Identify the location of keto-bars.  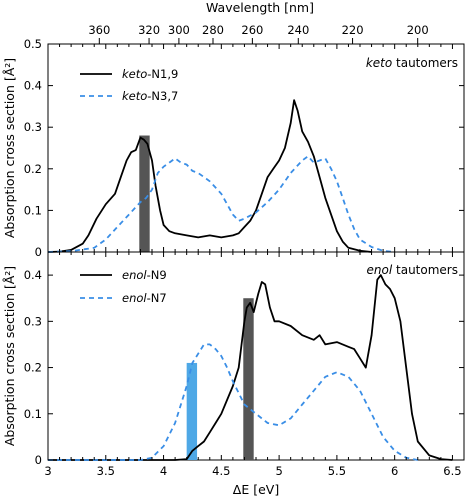
(144, 193).